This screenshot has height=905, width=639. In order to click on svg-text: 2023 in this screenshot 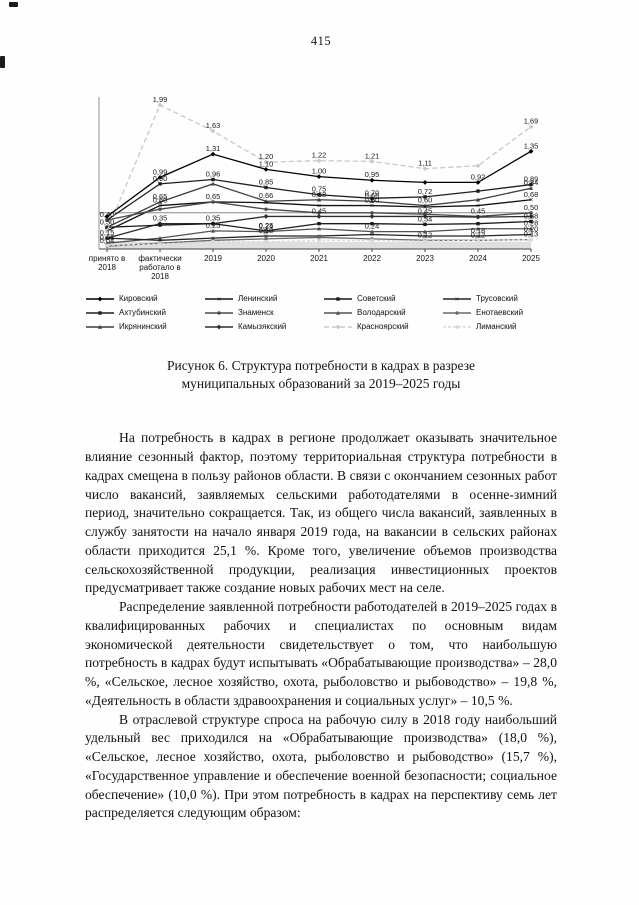, I will do `click(425, 258)`.